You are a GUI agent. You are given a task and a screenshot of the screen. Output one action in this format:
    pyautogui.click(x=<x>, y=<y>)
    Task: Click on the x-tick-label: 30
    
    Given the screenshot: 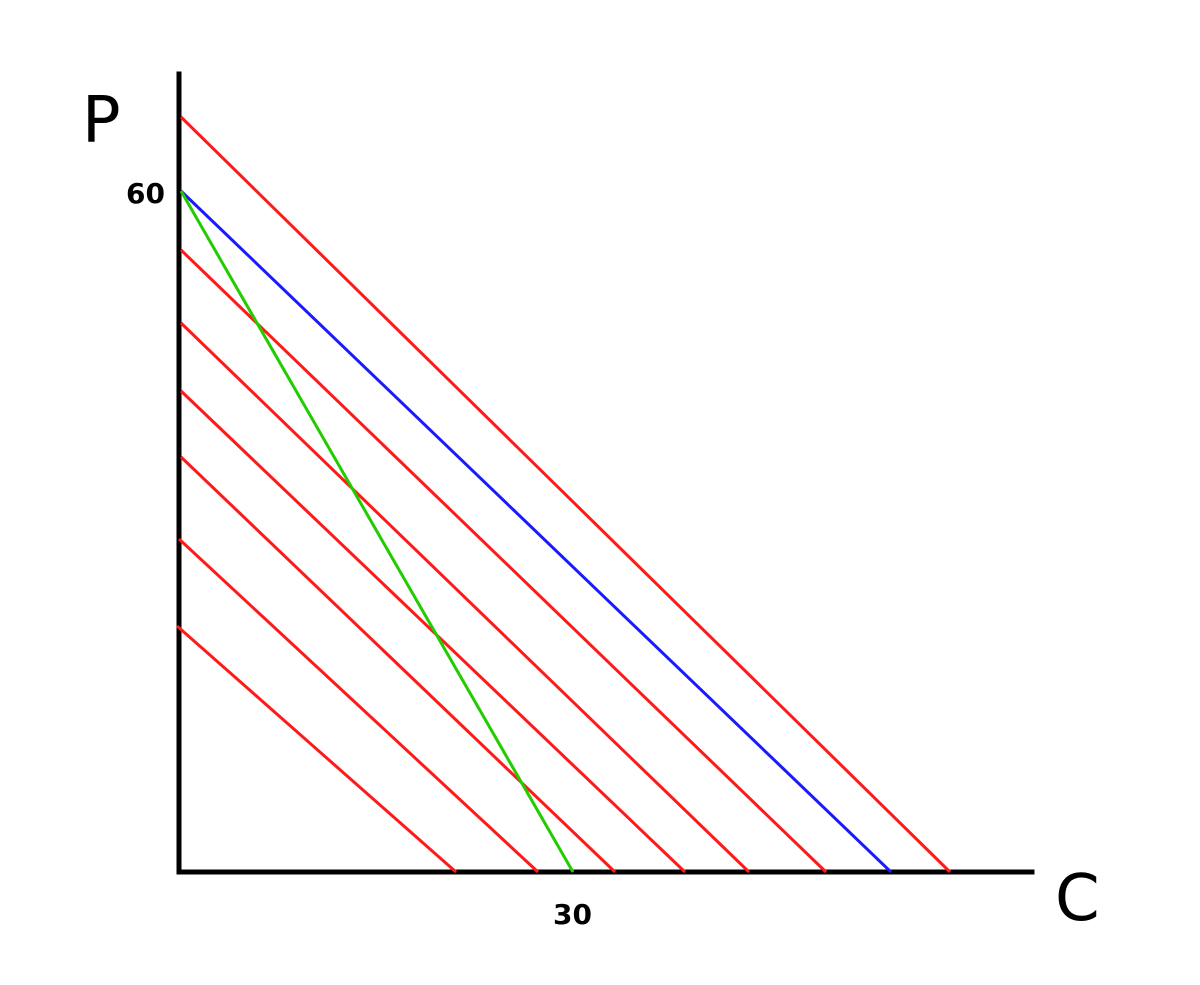 What is the action you would take?
    pyautogui.click(x=572, y=914)
    